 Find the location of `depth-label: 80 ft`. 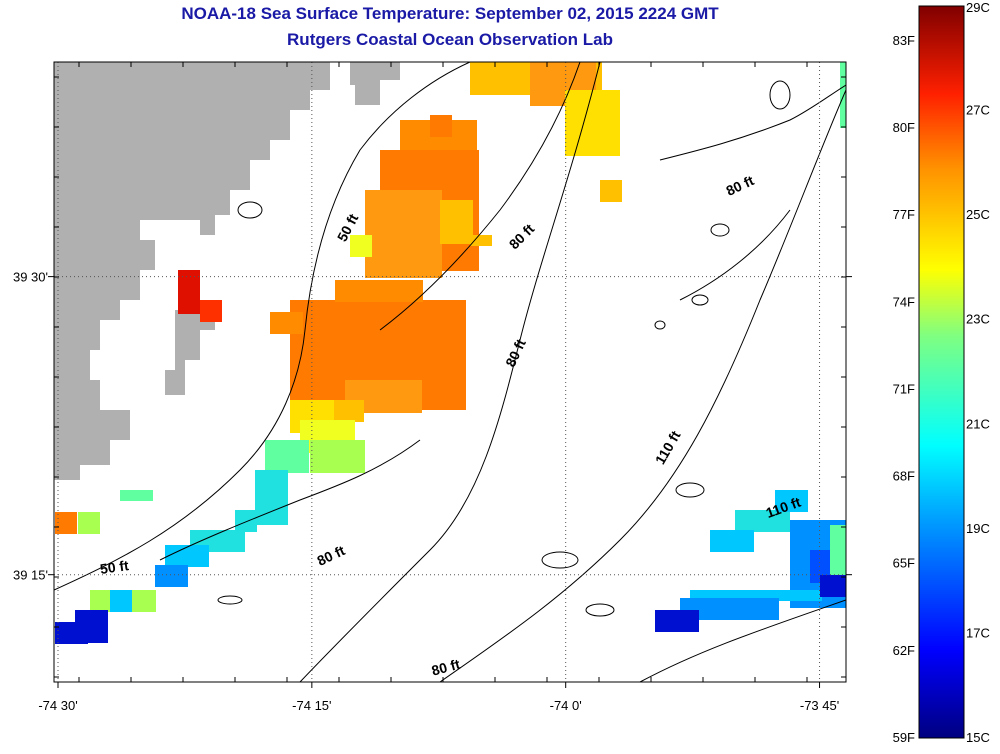

depth-label: 80 ft is located at coordinates (446, 667).